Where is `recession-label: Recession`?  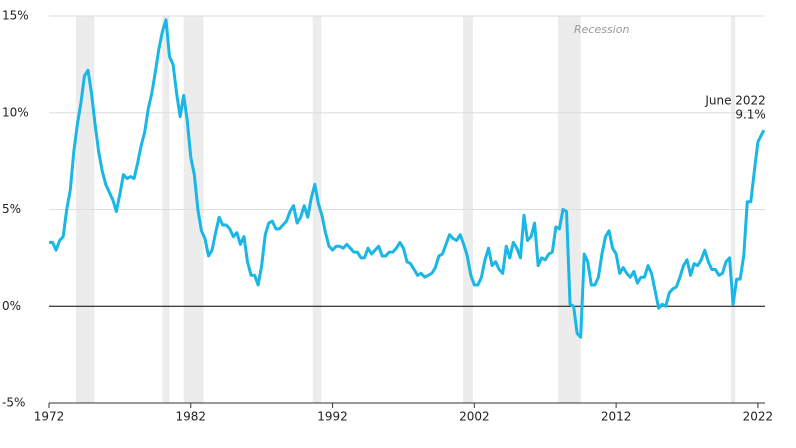 recession-label: Recession is located at coordinates (601, 29).